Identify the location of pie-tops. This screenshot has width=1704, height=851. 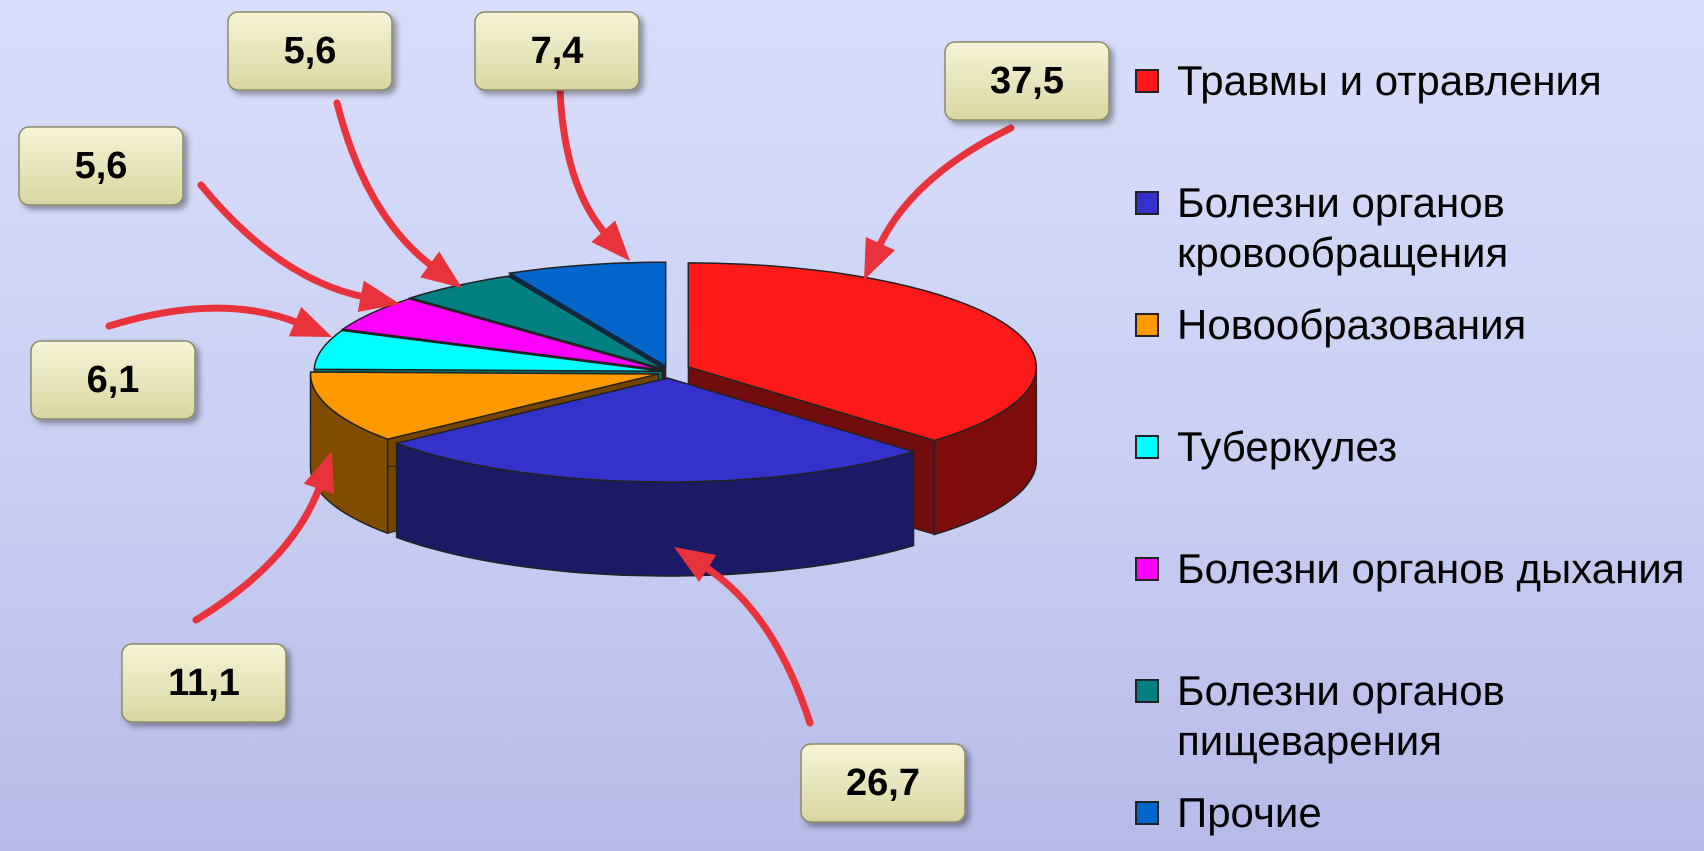
(673, 372).